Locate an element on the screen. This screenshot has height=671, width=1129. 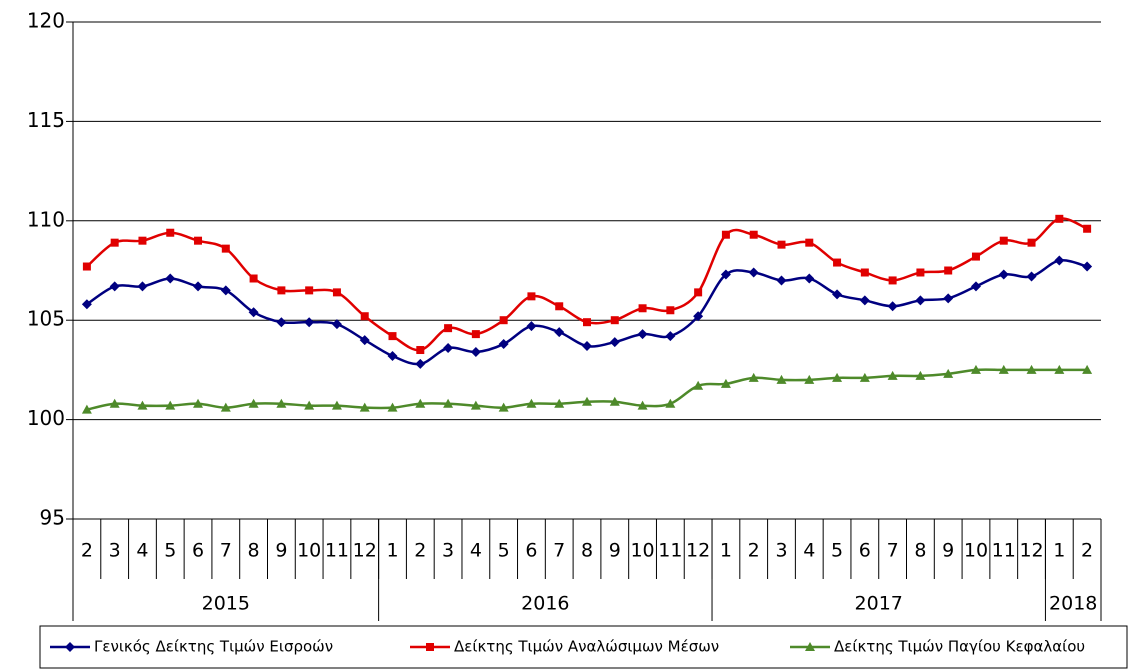
y-tick-label: 120 is located at coordinates (46, 21).